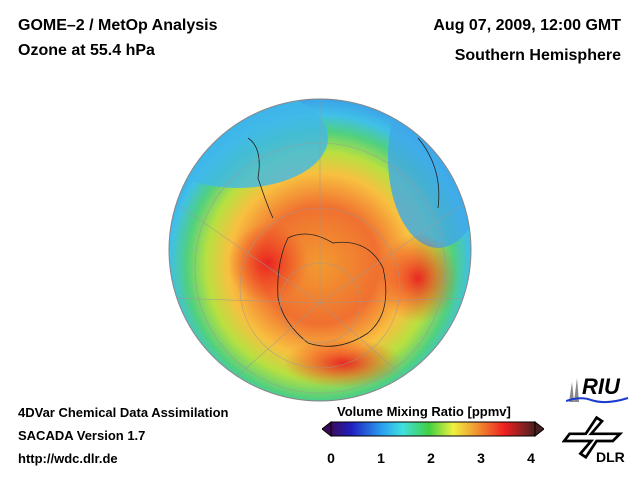 The height and width of the screenshot is (480, 640). What do you see at coordinates (594, 441) in the screenshot?
I see `dlr-logo: DLR` at bounding box center [594, 441].